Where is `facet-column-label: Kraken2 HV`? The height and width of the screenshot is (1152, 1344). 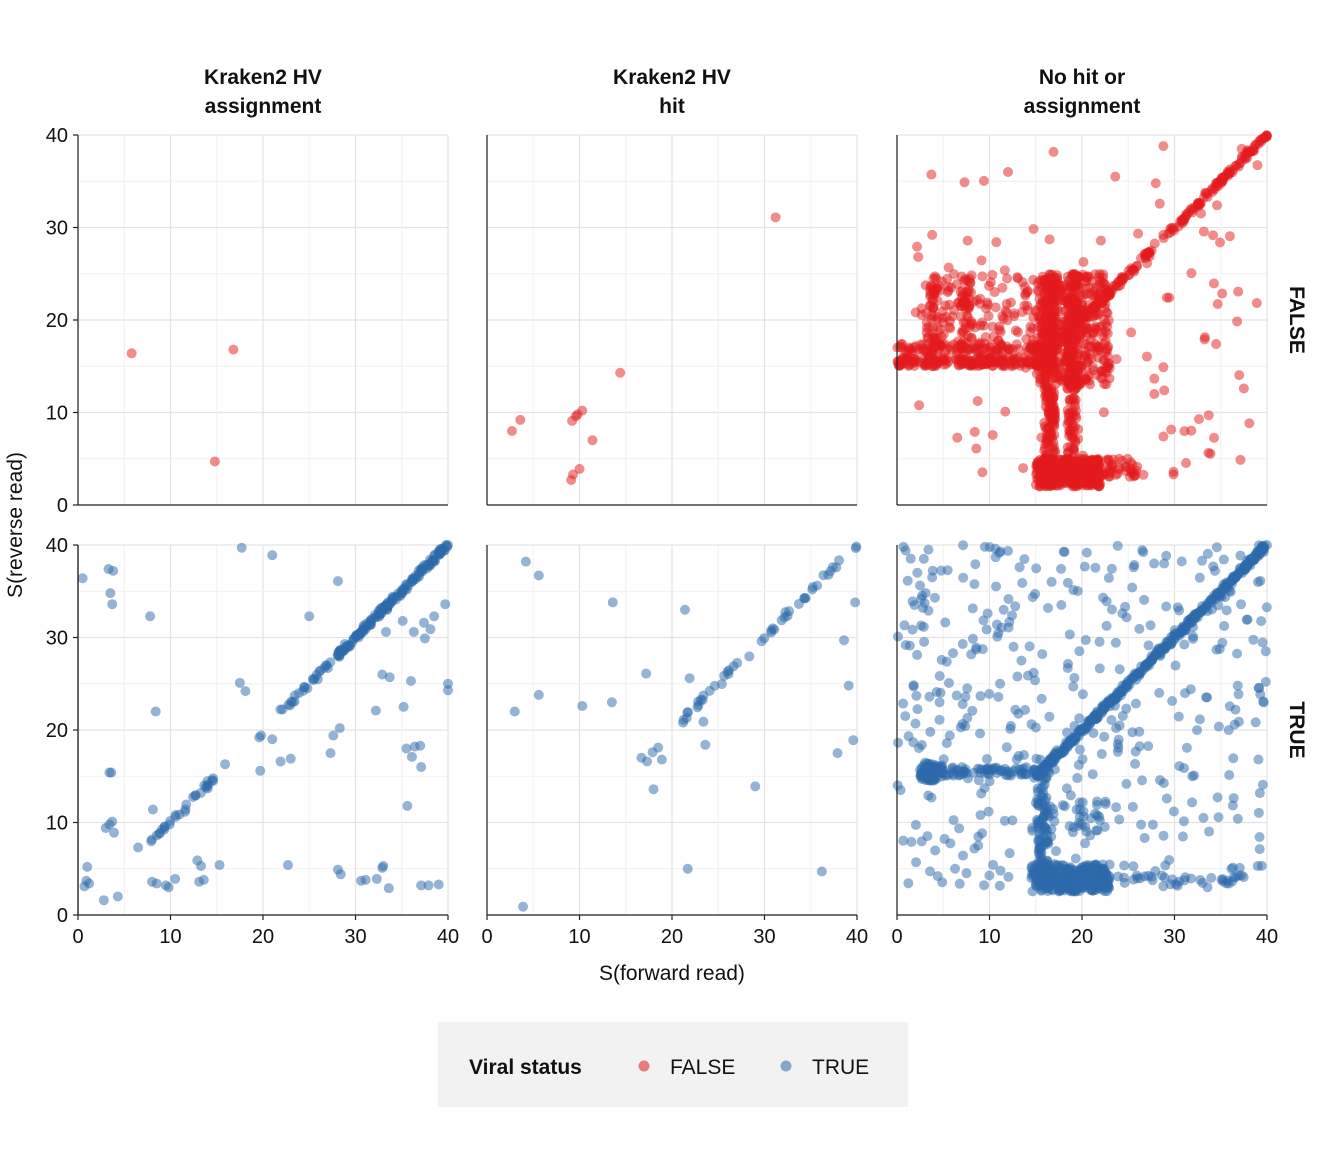 facet-column-label: Kraken2 HV is located at coordinates (672, 77).